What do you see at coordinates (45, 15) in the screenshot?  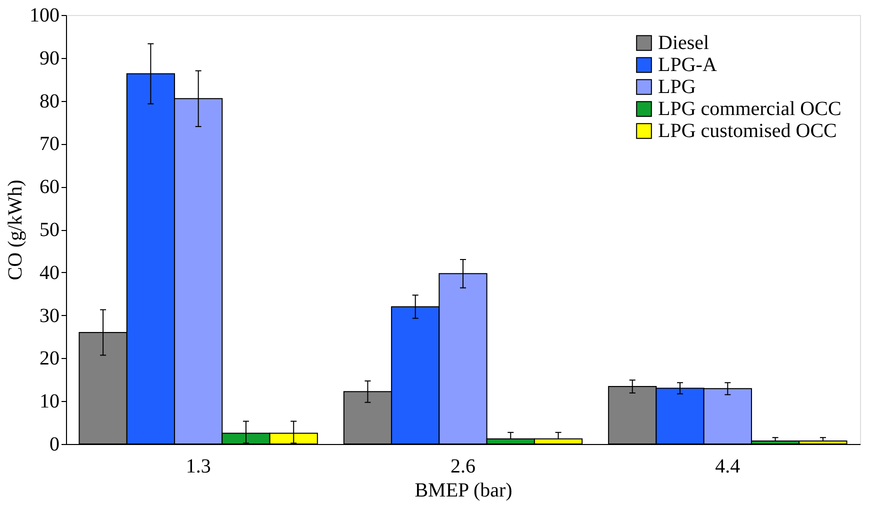 I see `y-tick-label: 100` at bounding box center [45, 15].